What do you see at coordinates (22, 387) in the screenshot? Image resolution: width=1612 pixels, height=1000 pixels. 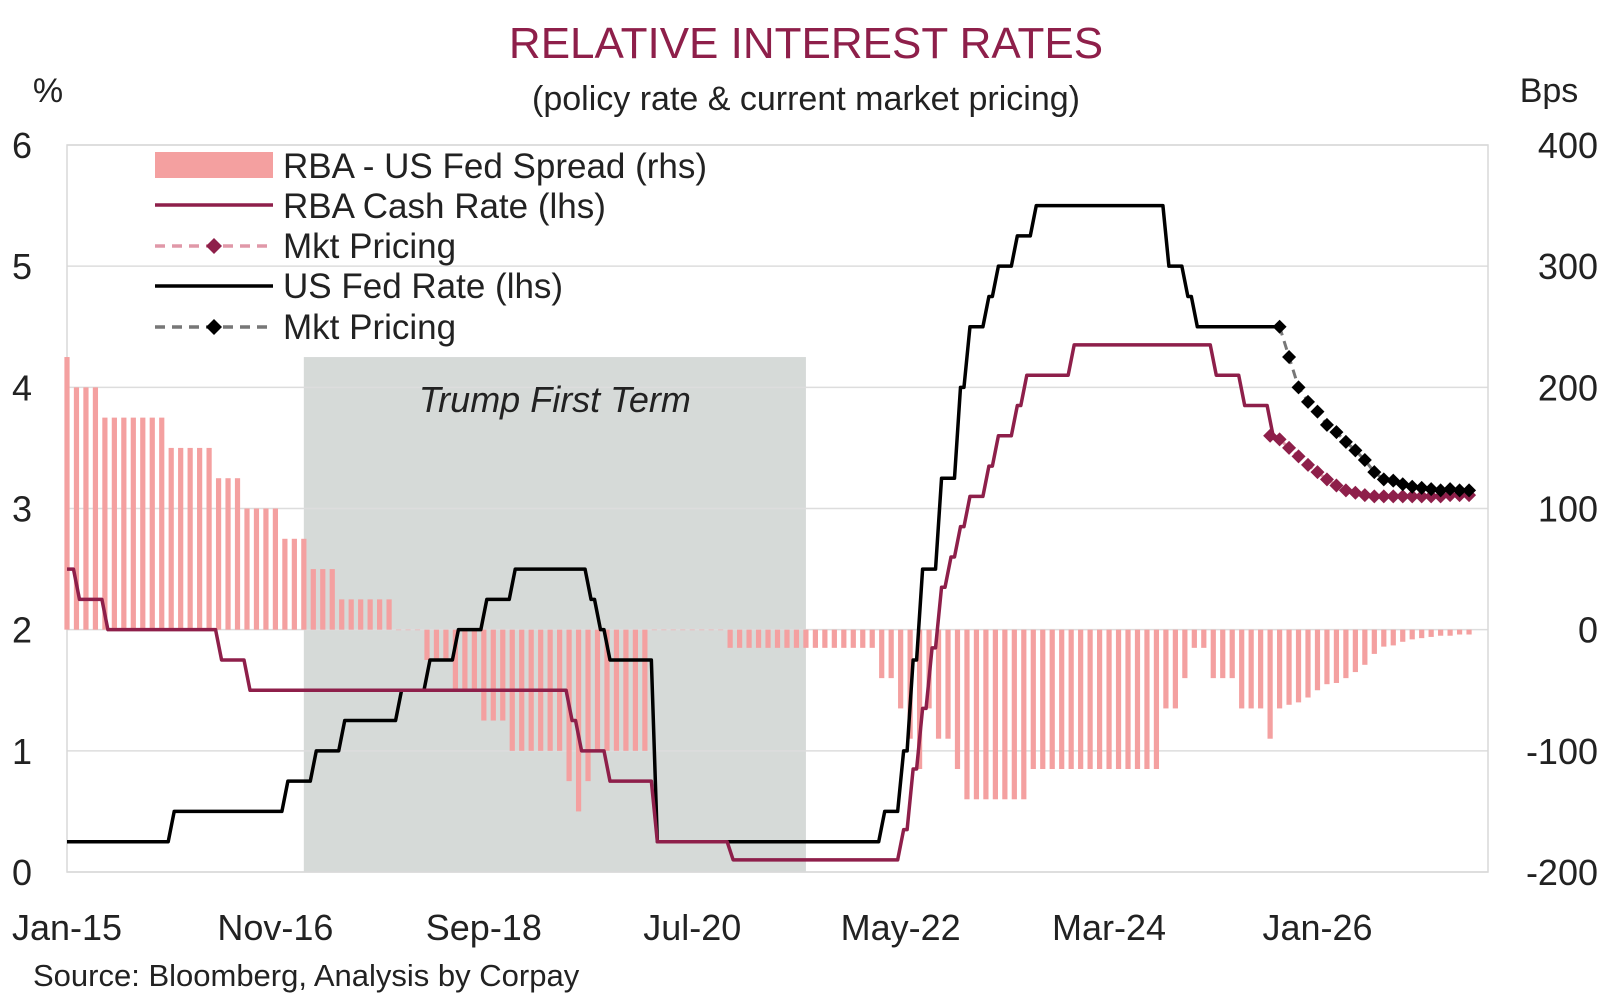 I see `y-left-tick: 4` at bounding box center [22, 387].